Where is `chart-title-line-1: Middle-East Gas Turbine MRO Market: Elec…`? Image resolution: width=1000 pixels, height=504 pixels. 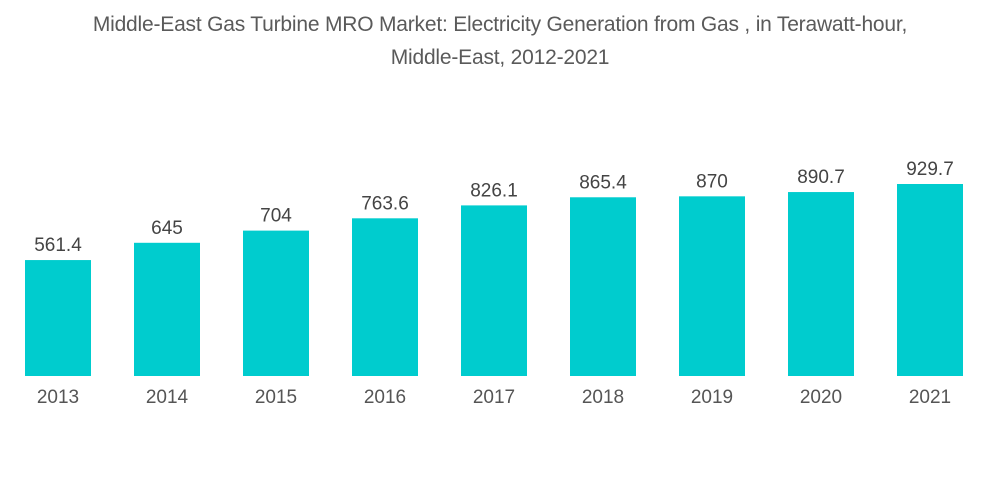 chart-title-line-1: Middle-East Gas Turbine MRO Market: Elec… is located at coordinates (500, 24).